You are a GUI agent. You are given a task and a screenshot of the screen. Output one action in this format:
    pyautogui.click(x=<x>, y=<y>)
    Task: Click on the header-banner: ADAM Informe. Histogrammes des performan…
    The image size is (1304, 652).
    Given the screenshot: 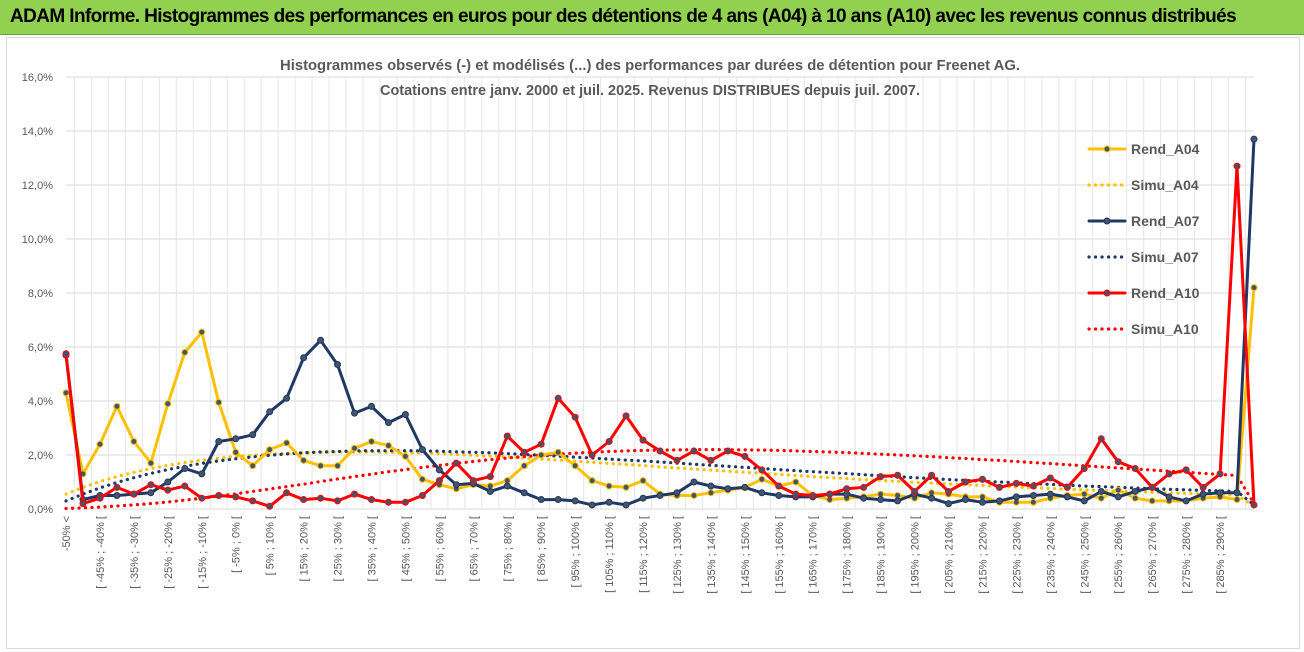 What is the action you would take?
    pyautogui.click(x=652, y=17)
    